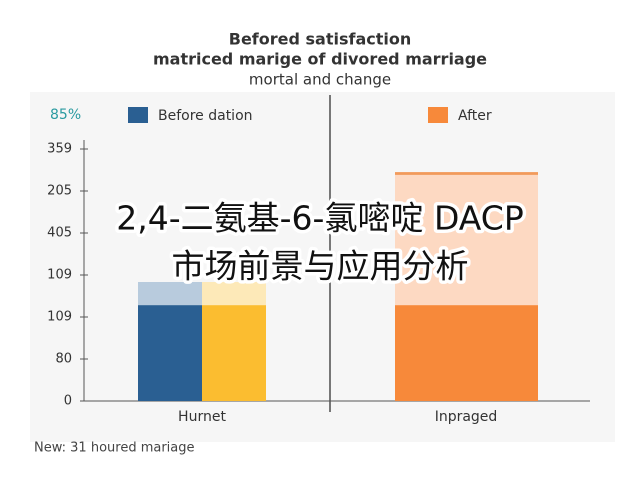  I want to click on chart-subtitle: mortal and change, so click(320, 80).